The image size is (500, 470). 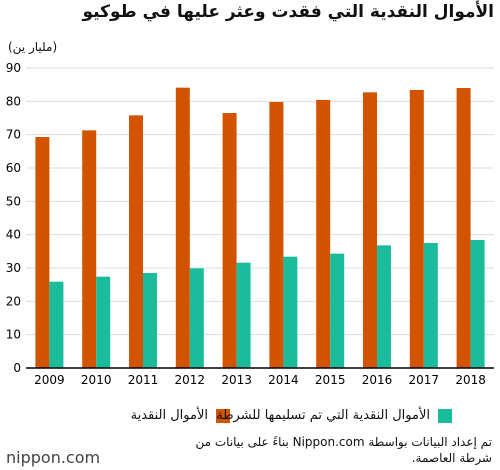 What do you see at coordinates (190, 380) in the screenshot?
I see `x-tick-label: 2012` at bounding box center [190, 380].